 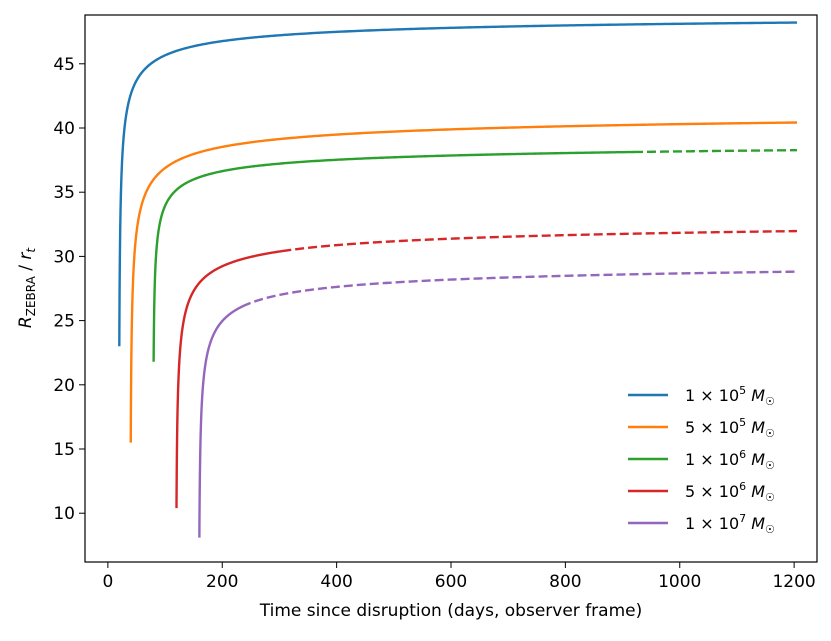 What do you see at coordinates (565, 582) in the screenshot?
I see `x-tick-label: 800` at bounding box center [565, 582].